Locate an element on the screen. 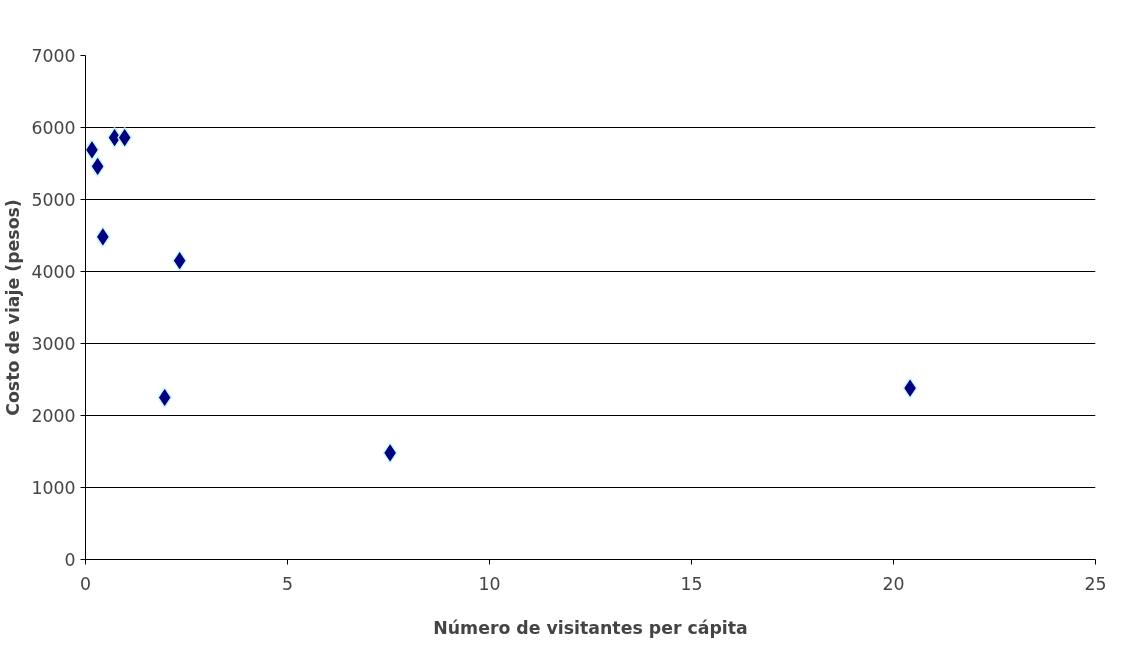  x-tick-label: 20 is located at coordinates (893, 583).